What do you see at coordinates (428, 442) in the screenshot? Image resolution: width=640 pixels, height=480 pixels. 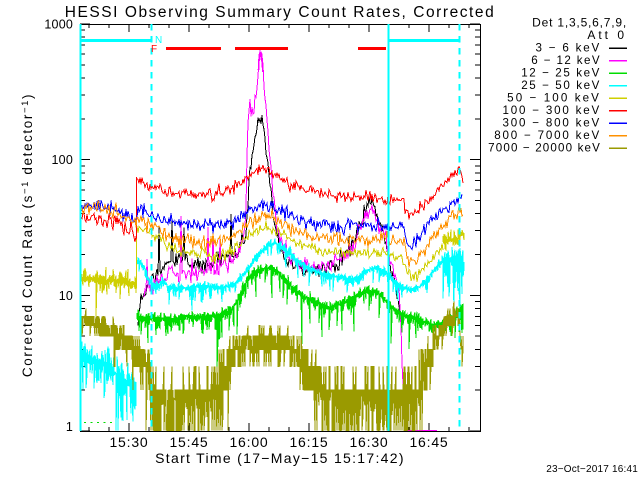 I see `svg-text: 16:45` at bounding box center [428, 442].